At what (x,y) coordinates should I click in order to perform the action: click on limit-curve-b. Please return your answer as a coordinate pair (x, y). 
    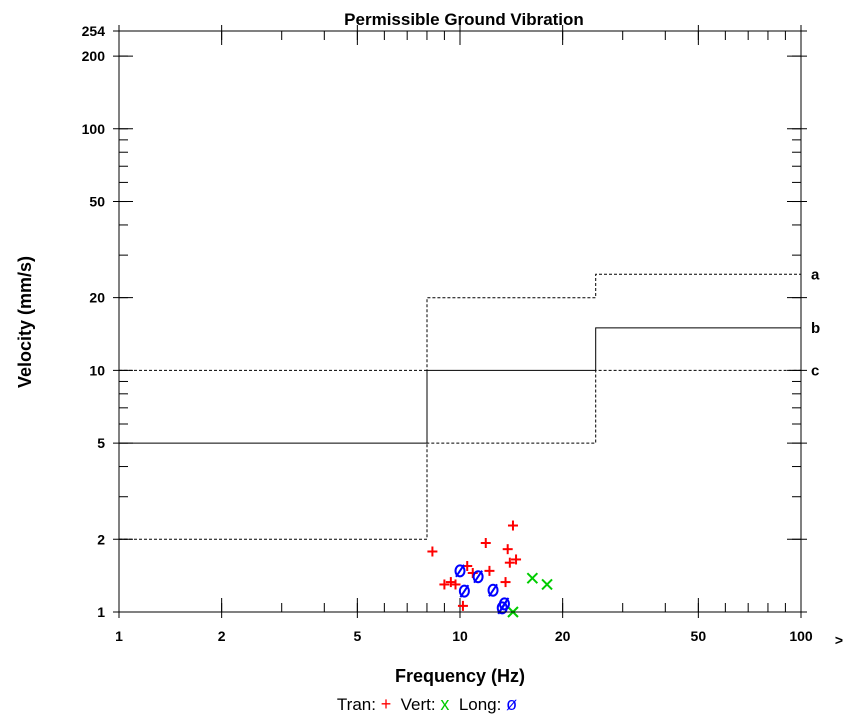
    Looking at the image, I should click on (460, 385).